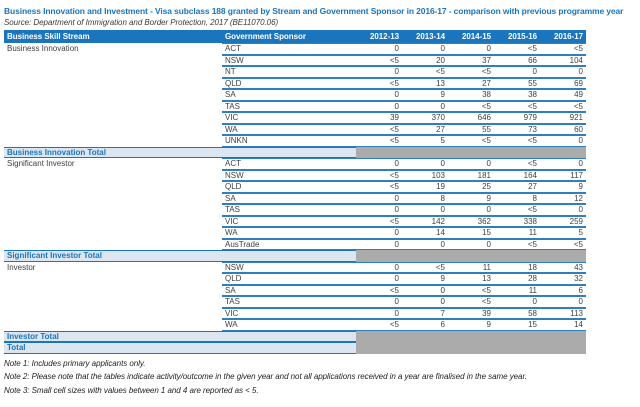  Describe the element at coordinates (517, 118) in the screenshot. I see `value-cell: 979` at that location.